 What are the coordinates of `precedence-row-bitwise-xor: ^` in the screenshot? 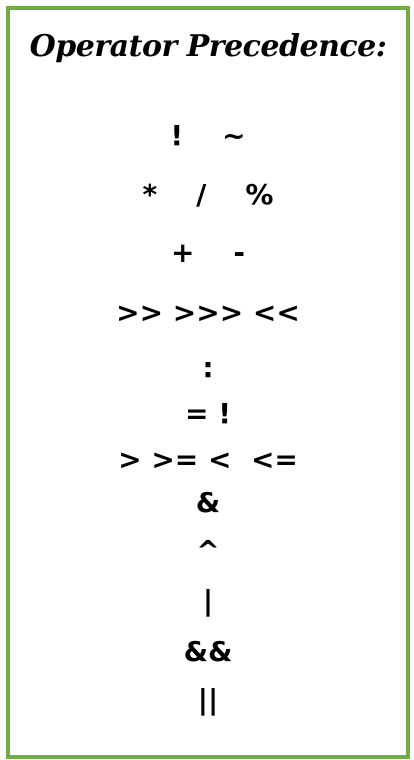 It's located at (208, 550).